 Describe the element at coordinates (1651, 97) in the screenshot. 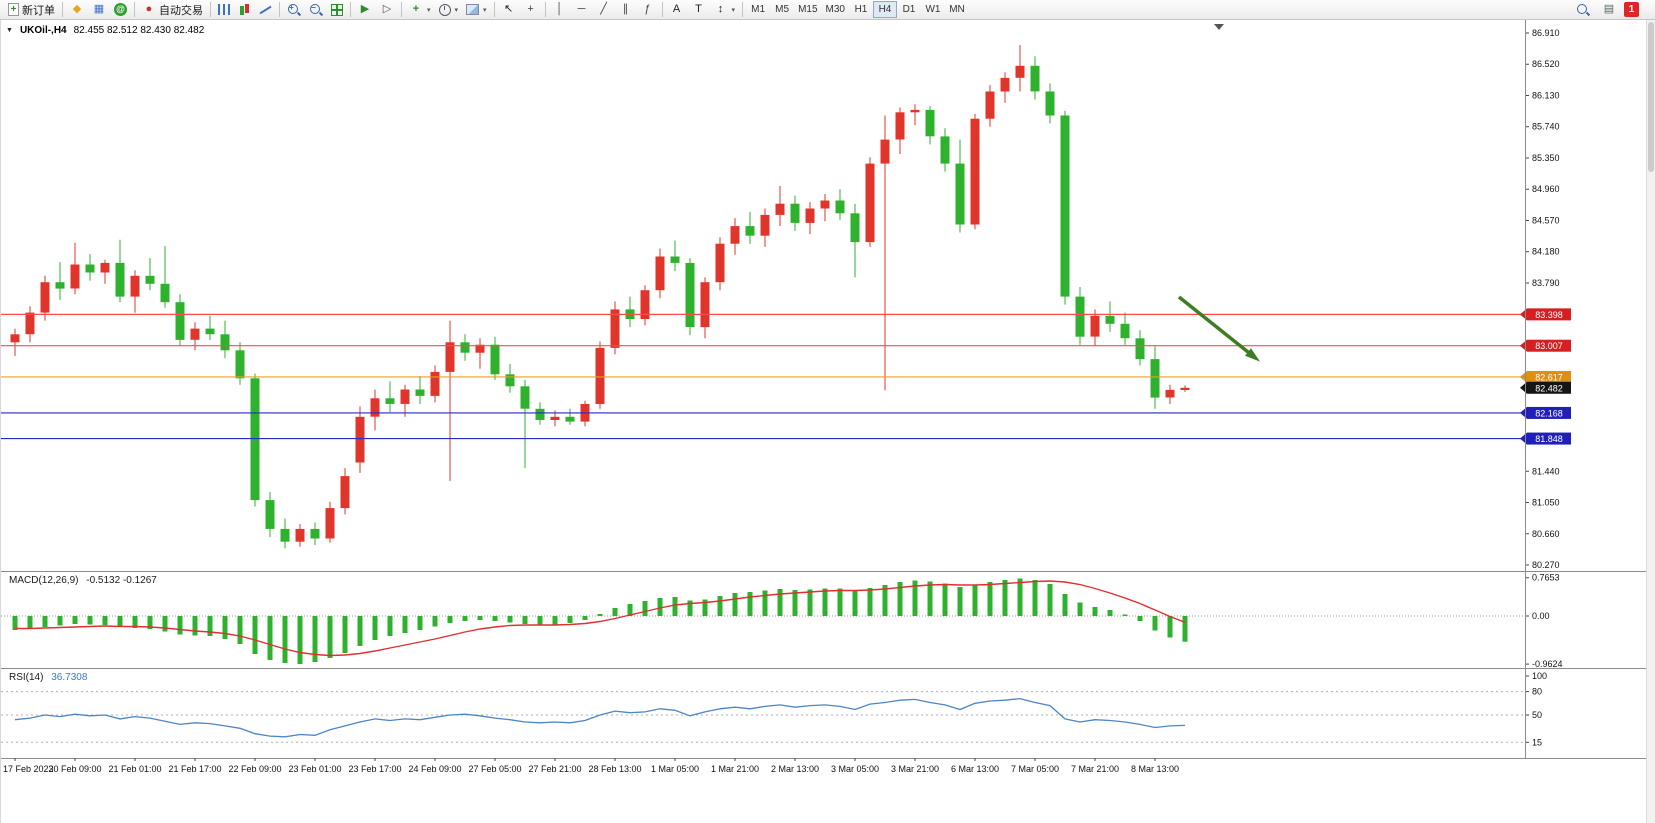

I see `scrollbar-thumb` at that location.